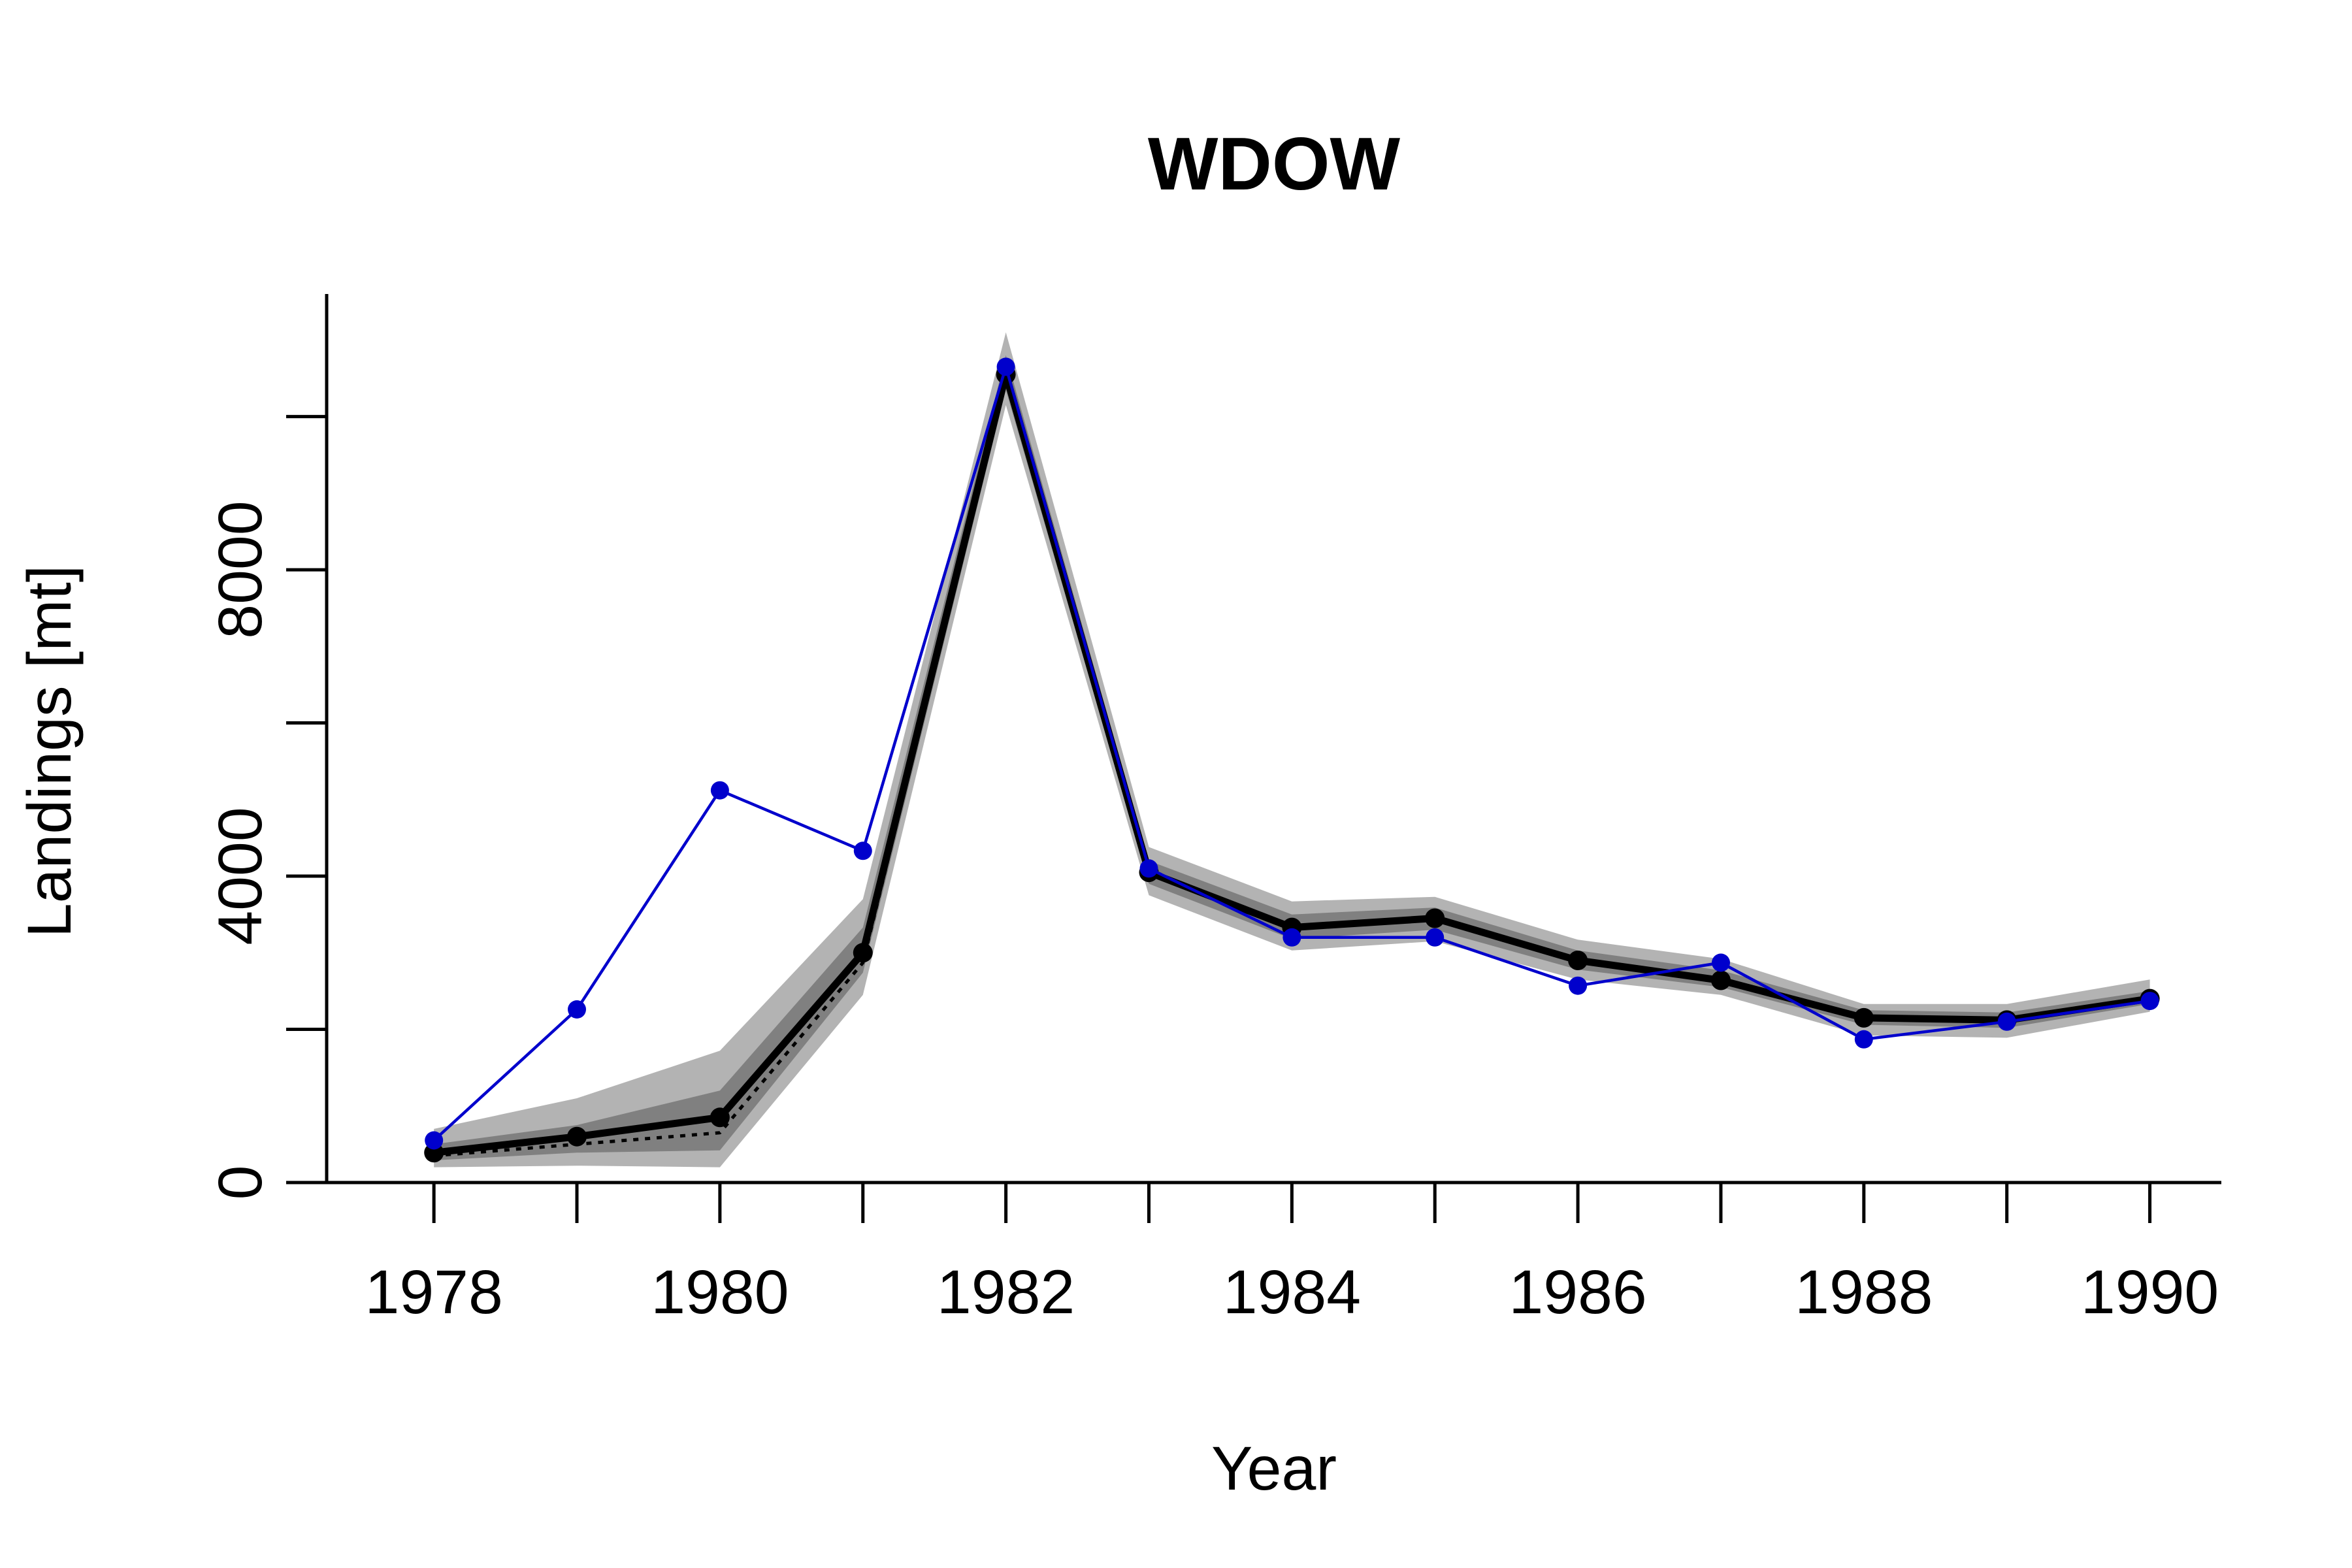  Describe the element at coordinates (1006, 1292) in the screenshot. I see `x-tick-label: 1982` at that location.